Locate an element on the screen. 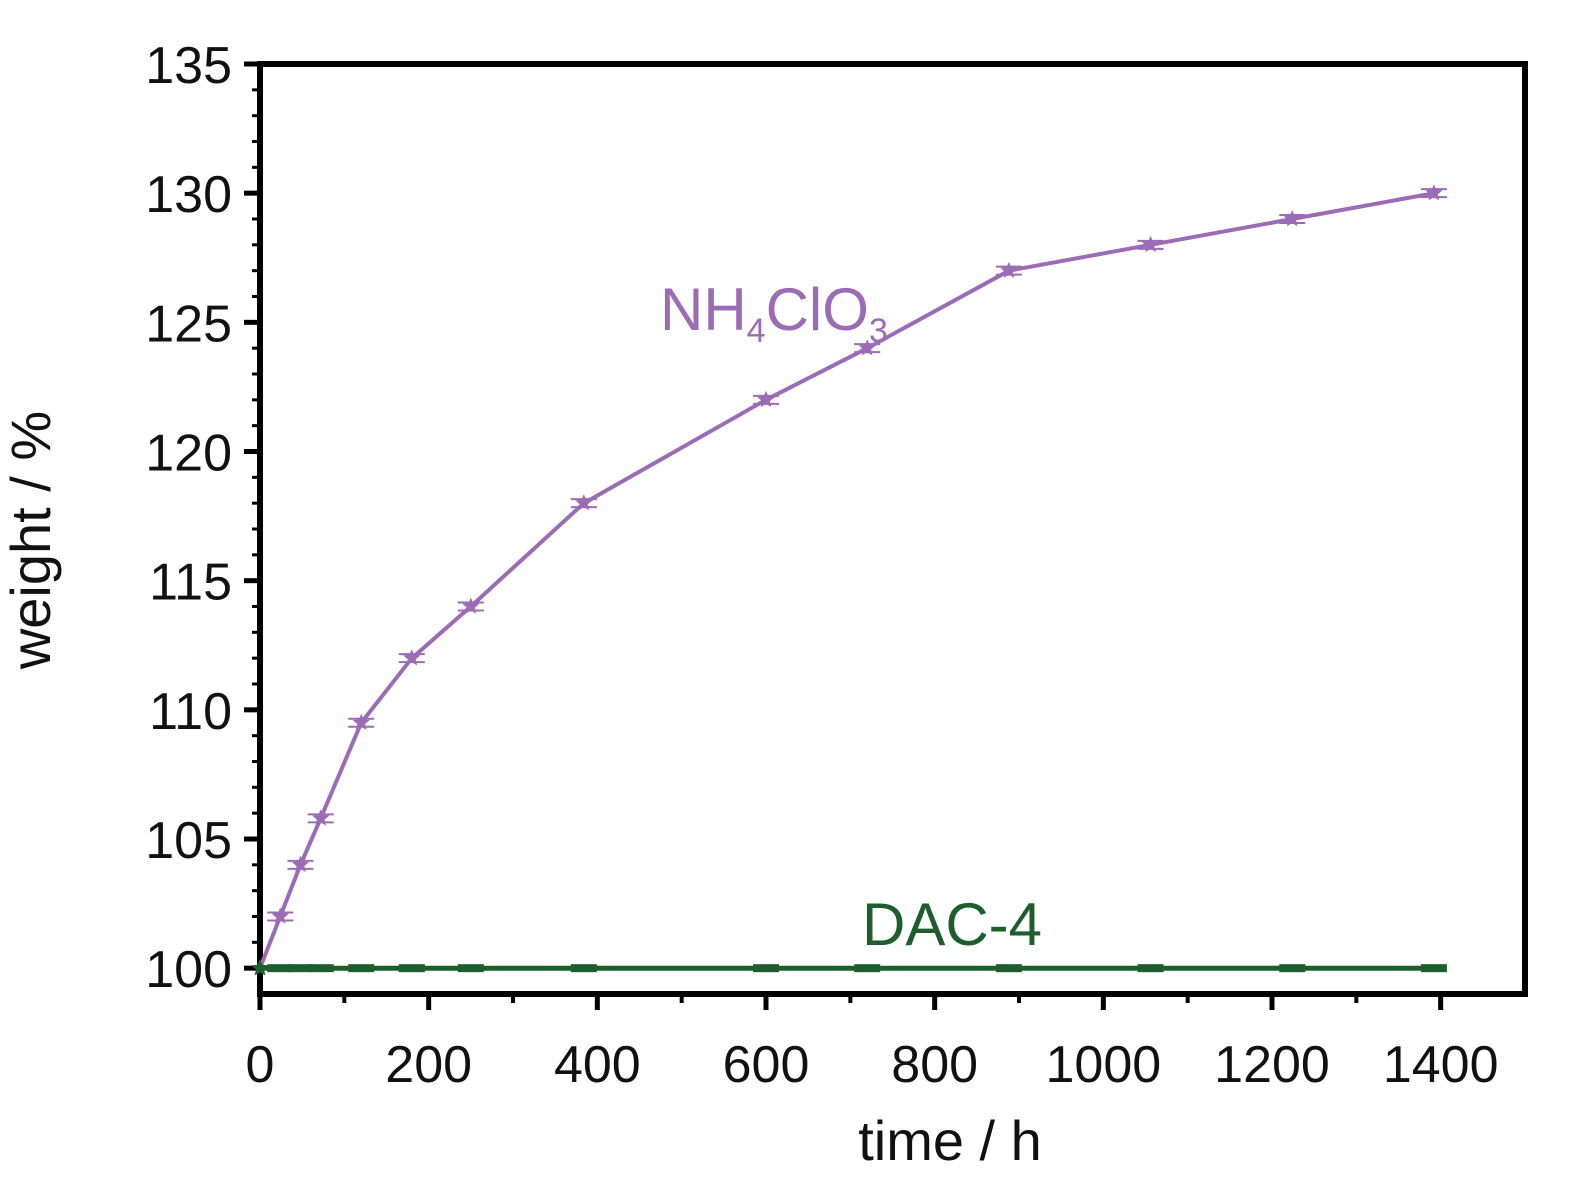 The image size is (1593, 1181). y-axis-ticks: 100 105 110 115 120 125 130 135 is located at coordinates (202, 518).